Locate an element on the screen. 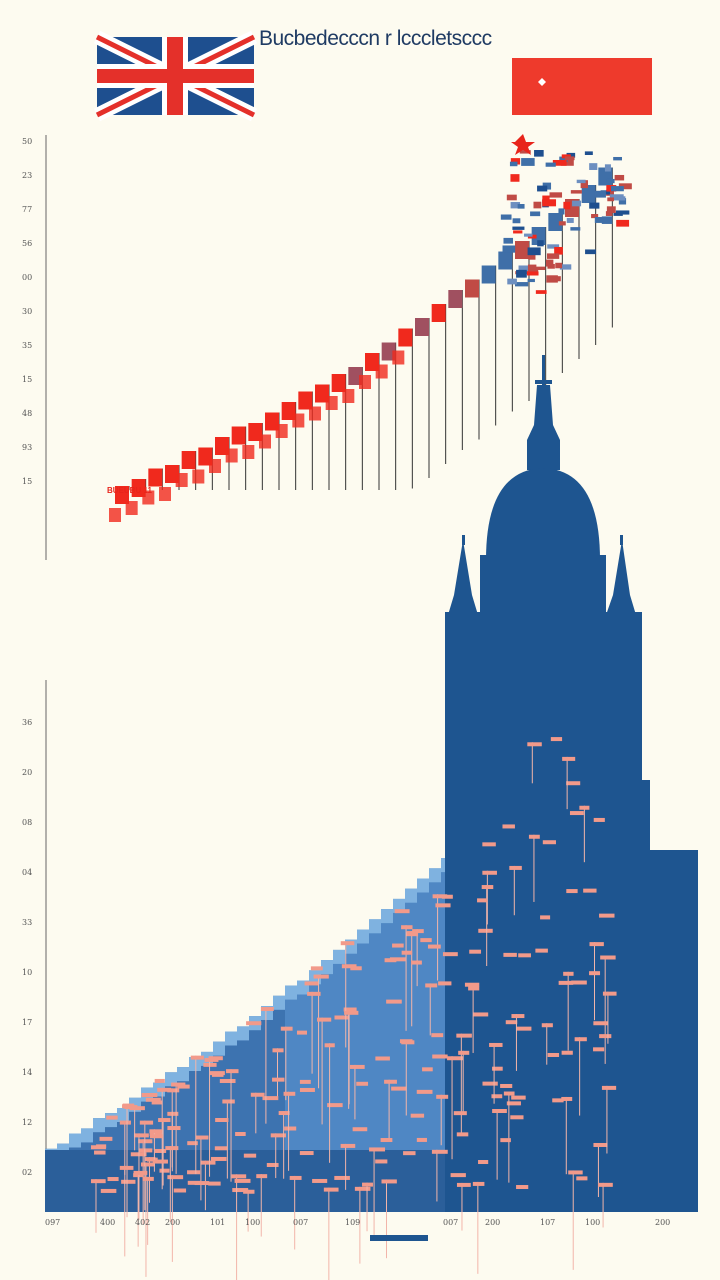  y-tick-label: 50 is located at coordinates (27, 141).